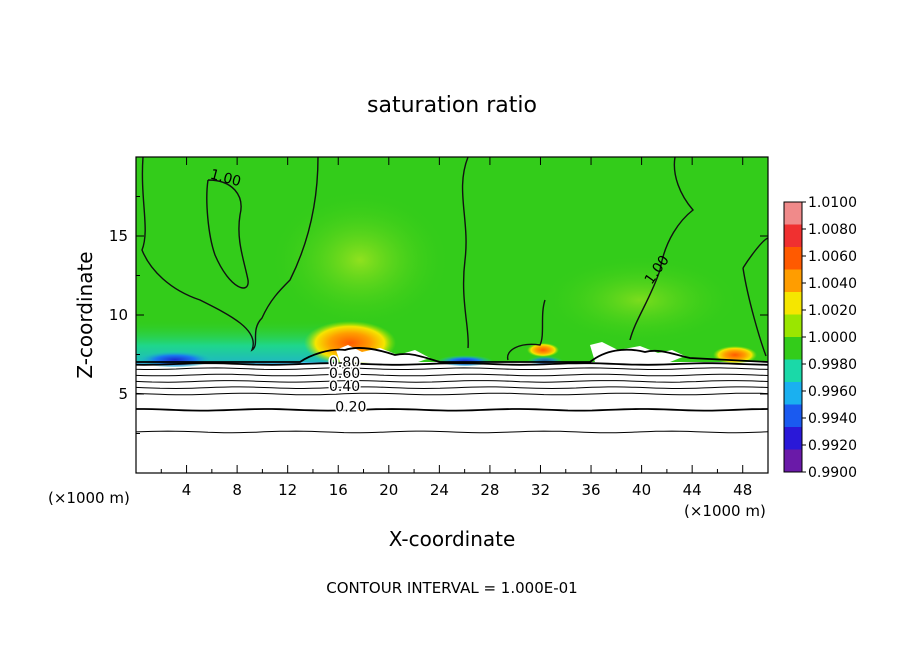 Image resolution: width=904 pixels, height=654 pixels. I want to click on x-tick-label: 28, so click(489, 490).